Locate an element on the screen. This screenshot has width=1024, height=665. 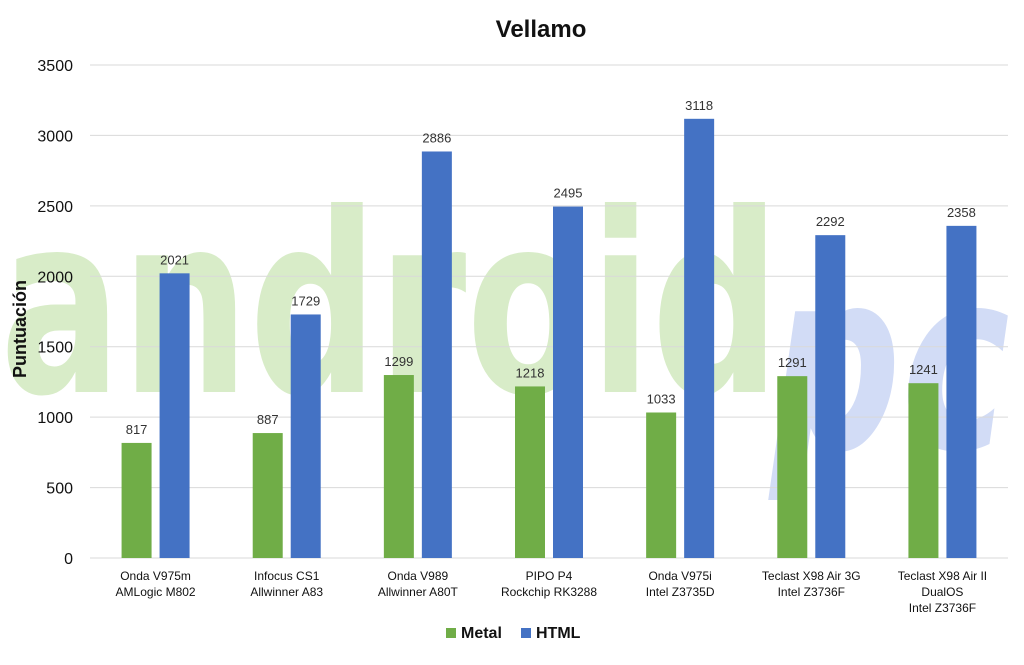
data-label-html-2: 2886 is located at coordinates (436, 137).